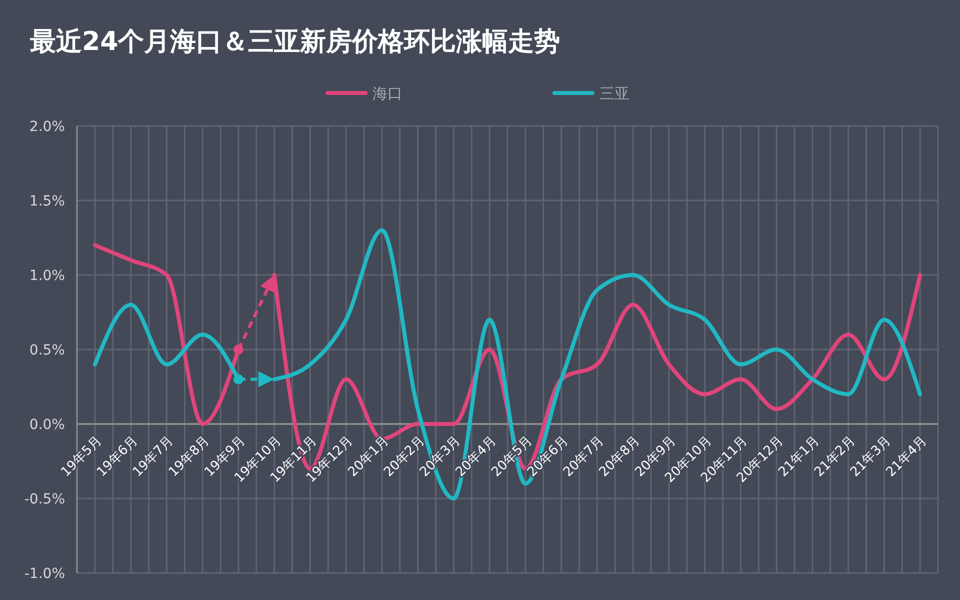  I want to click on y-tick-label: 2.0%, so click(47, 126).